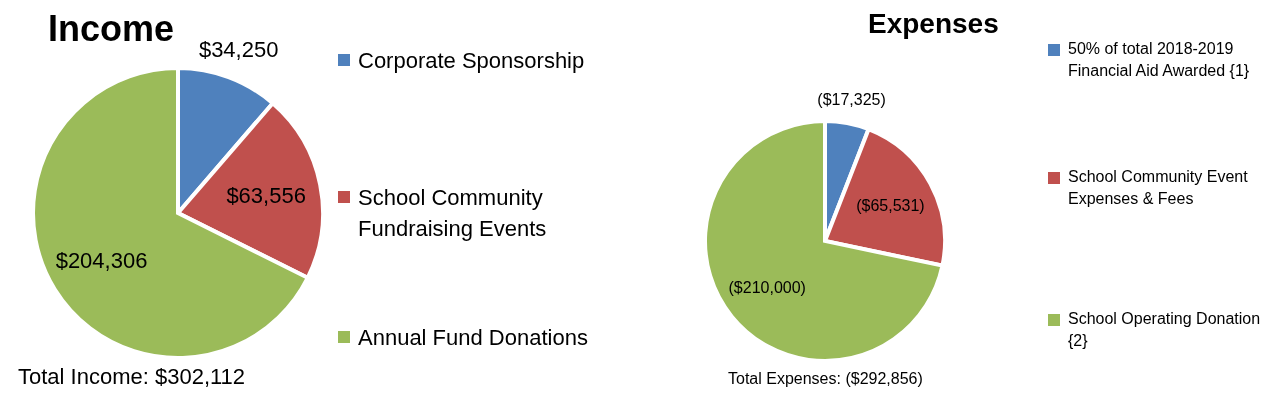 This screenshot has height=400, width=1284. I want to click on chart-title: Expenses, so click(933, 24).